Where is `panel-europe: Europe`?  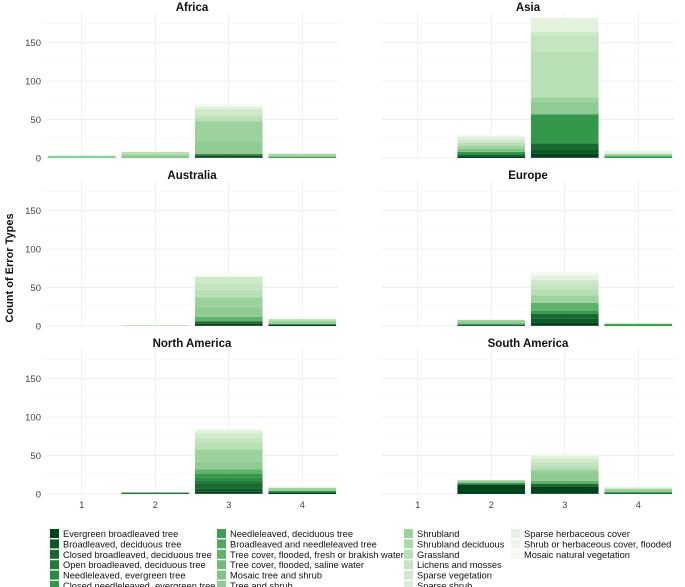
panel-europe: Europe is located at coordinates (528, 248).